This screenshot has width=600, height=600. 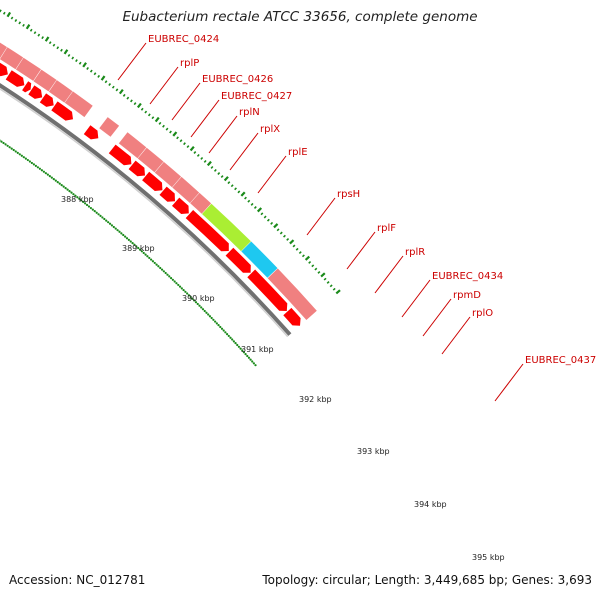 I want to click on tick-label-2: 390 kbp, so click(x=198, y=298).